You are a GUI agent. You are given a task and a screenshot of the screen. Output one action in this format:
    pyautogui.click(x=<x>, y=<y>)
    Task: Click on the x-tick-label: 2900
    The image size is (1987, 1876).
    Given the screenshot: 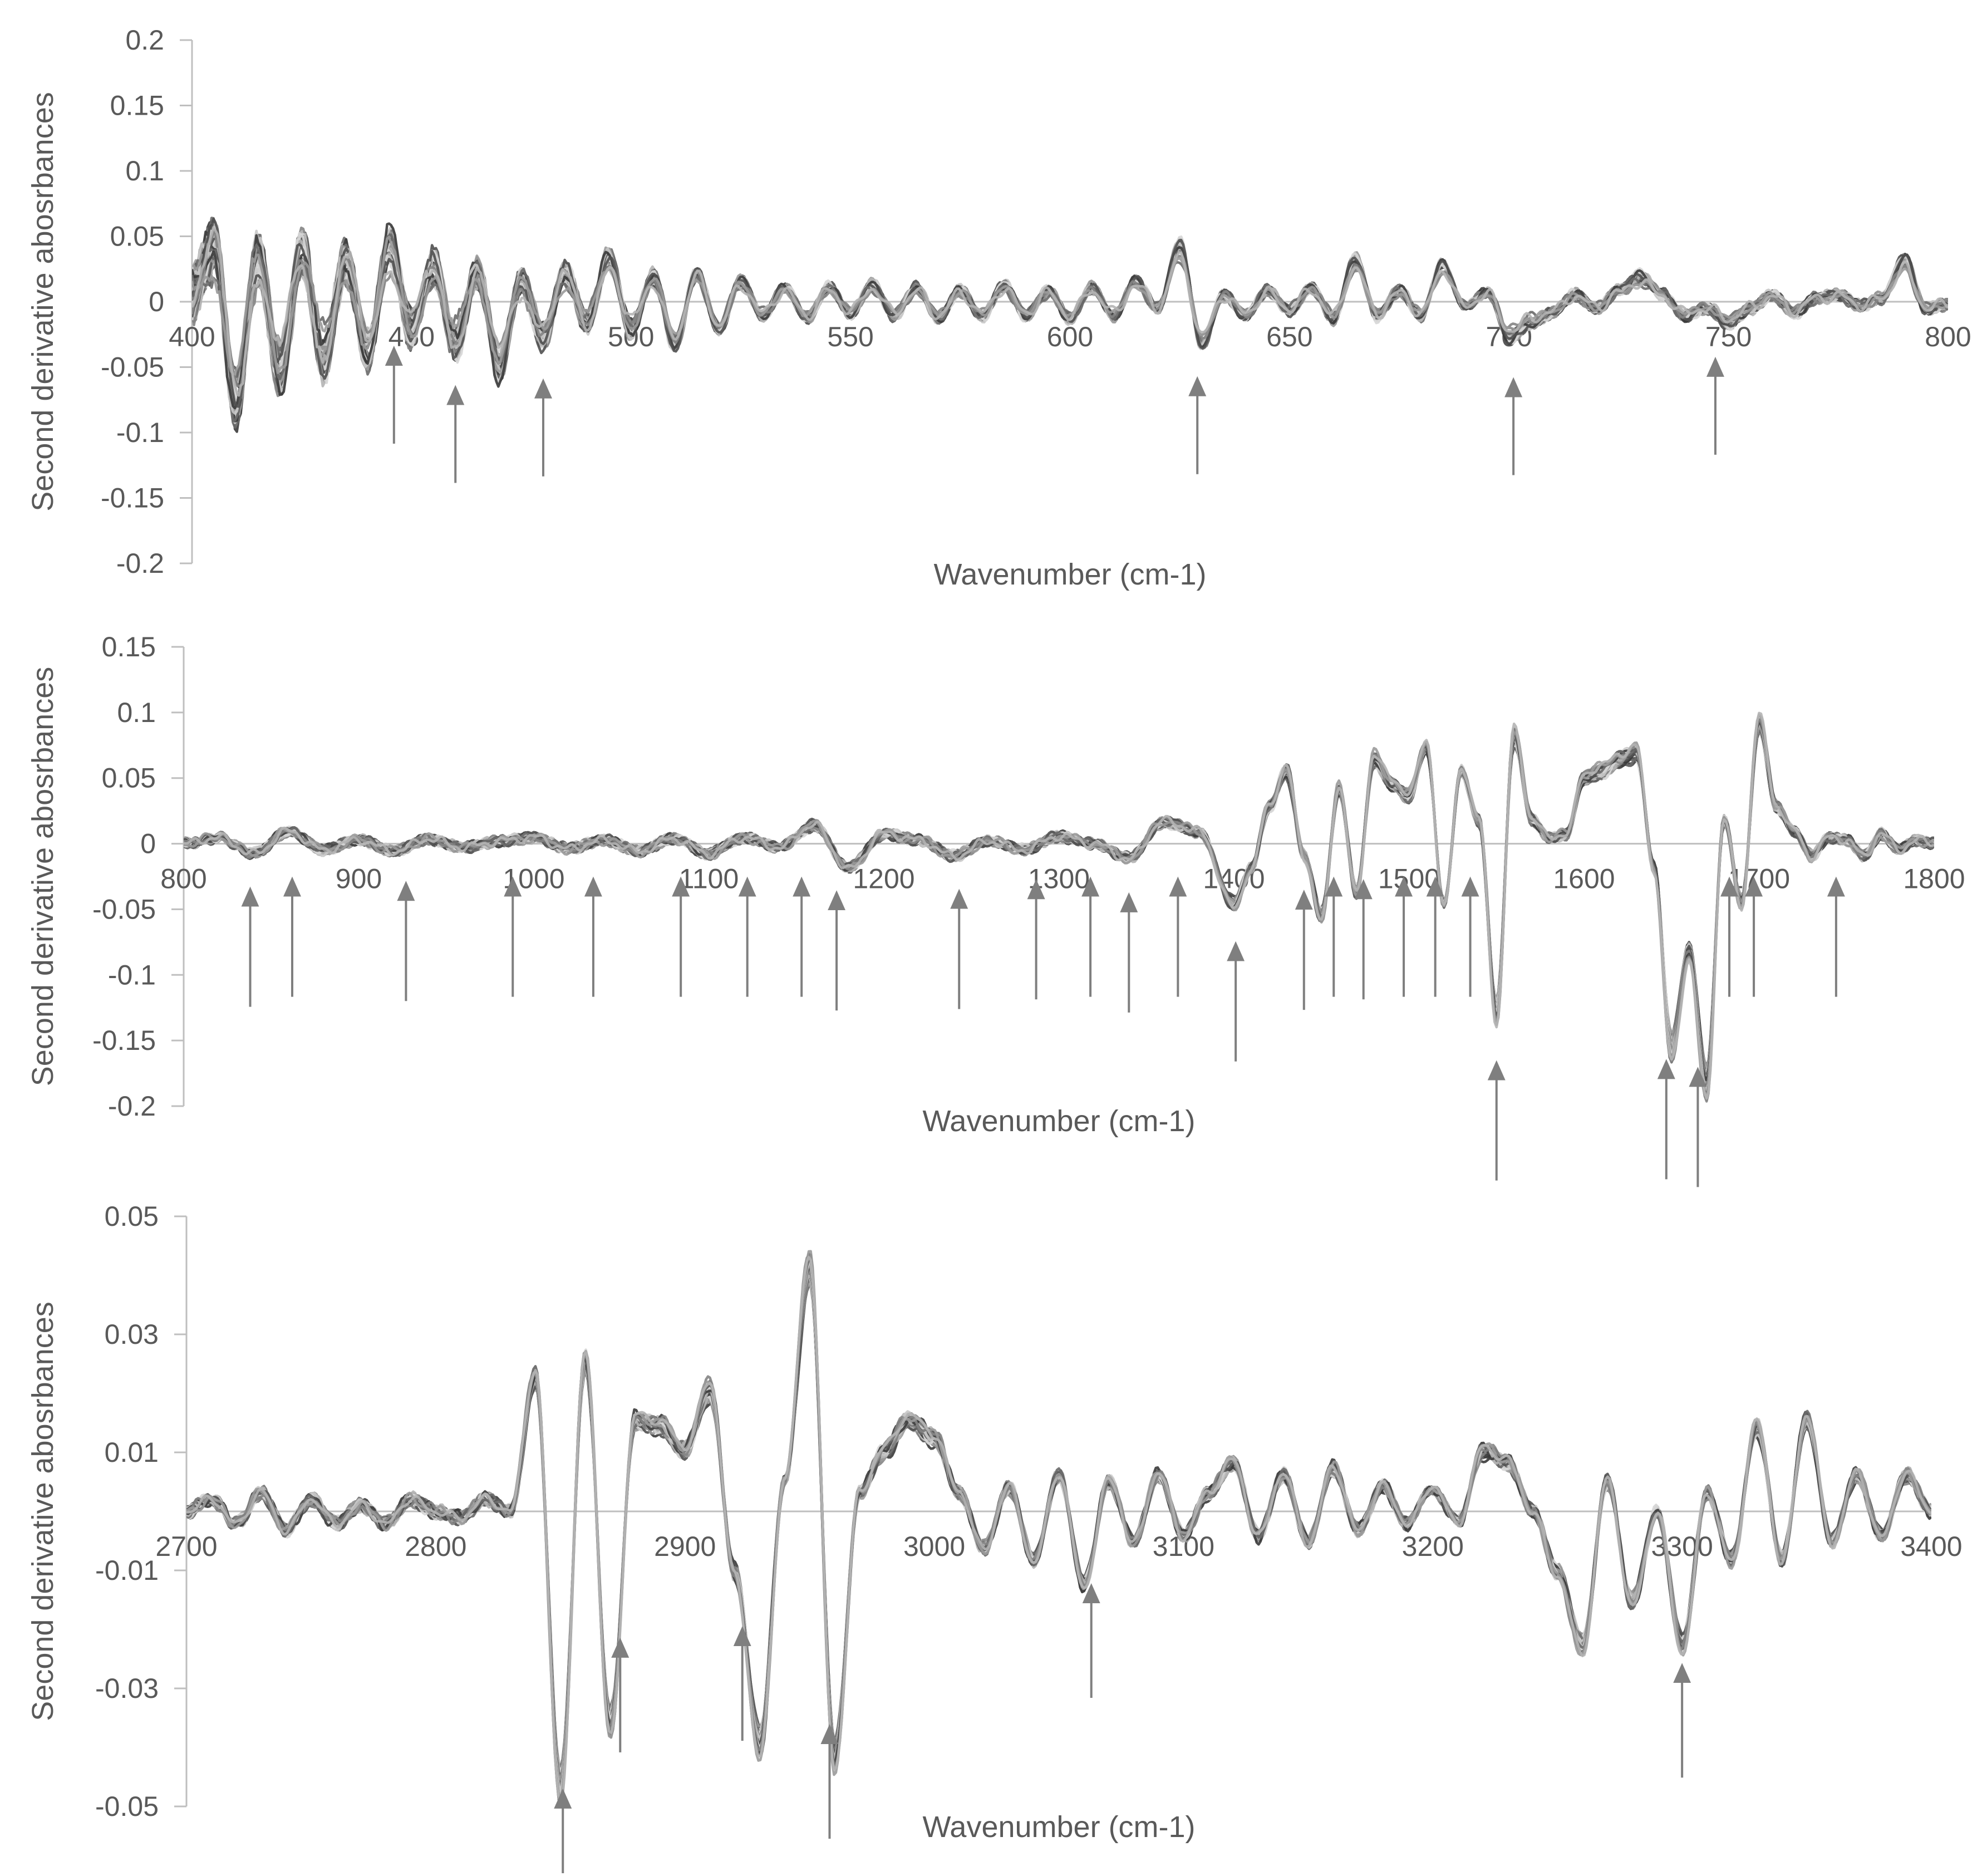 What is the action you would take?
    pyautogui.click(x=685, y=1546)
    